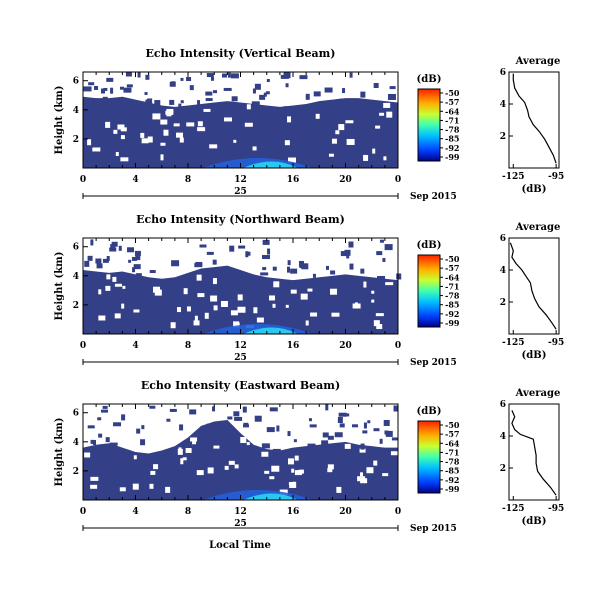  I want to click on average-y-tick-label: 2, so click(503, 137).